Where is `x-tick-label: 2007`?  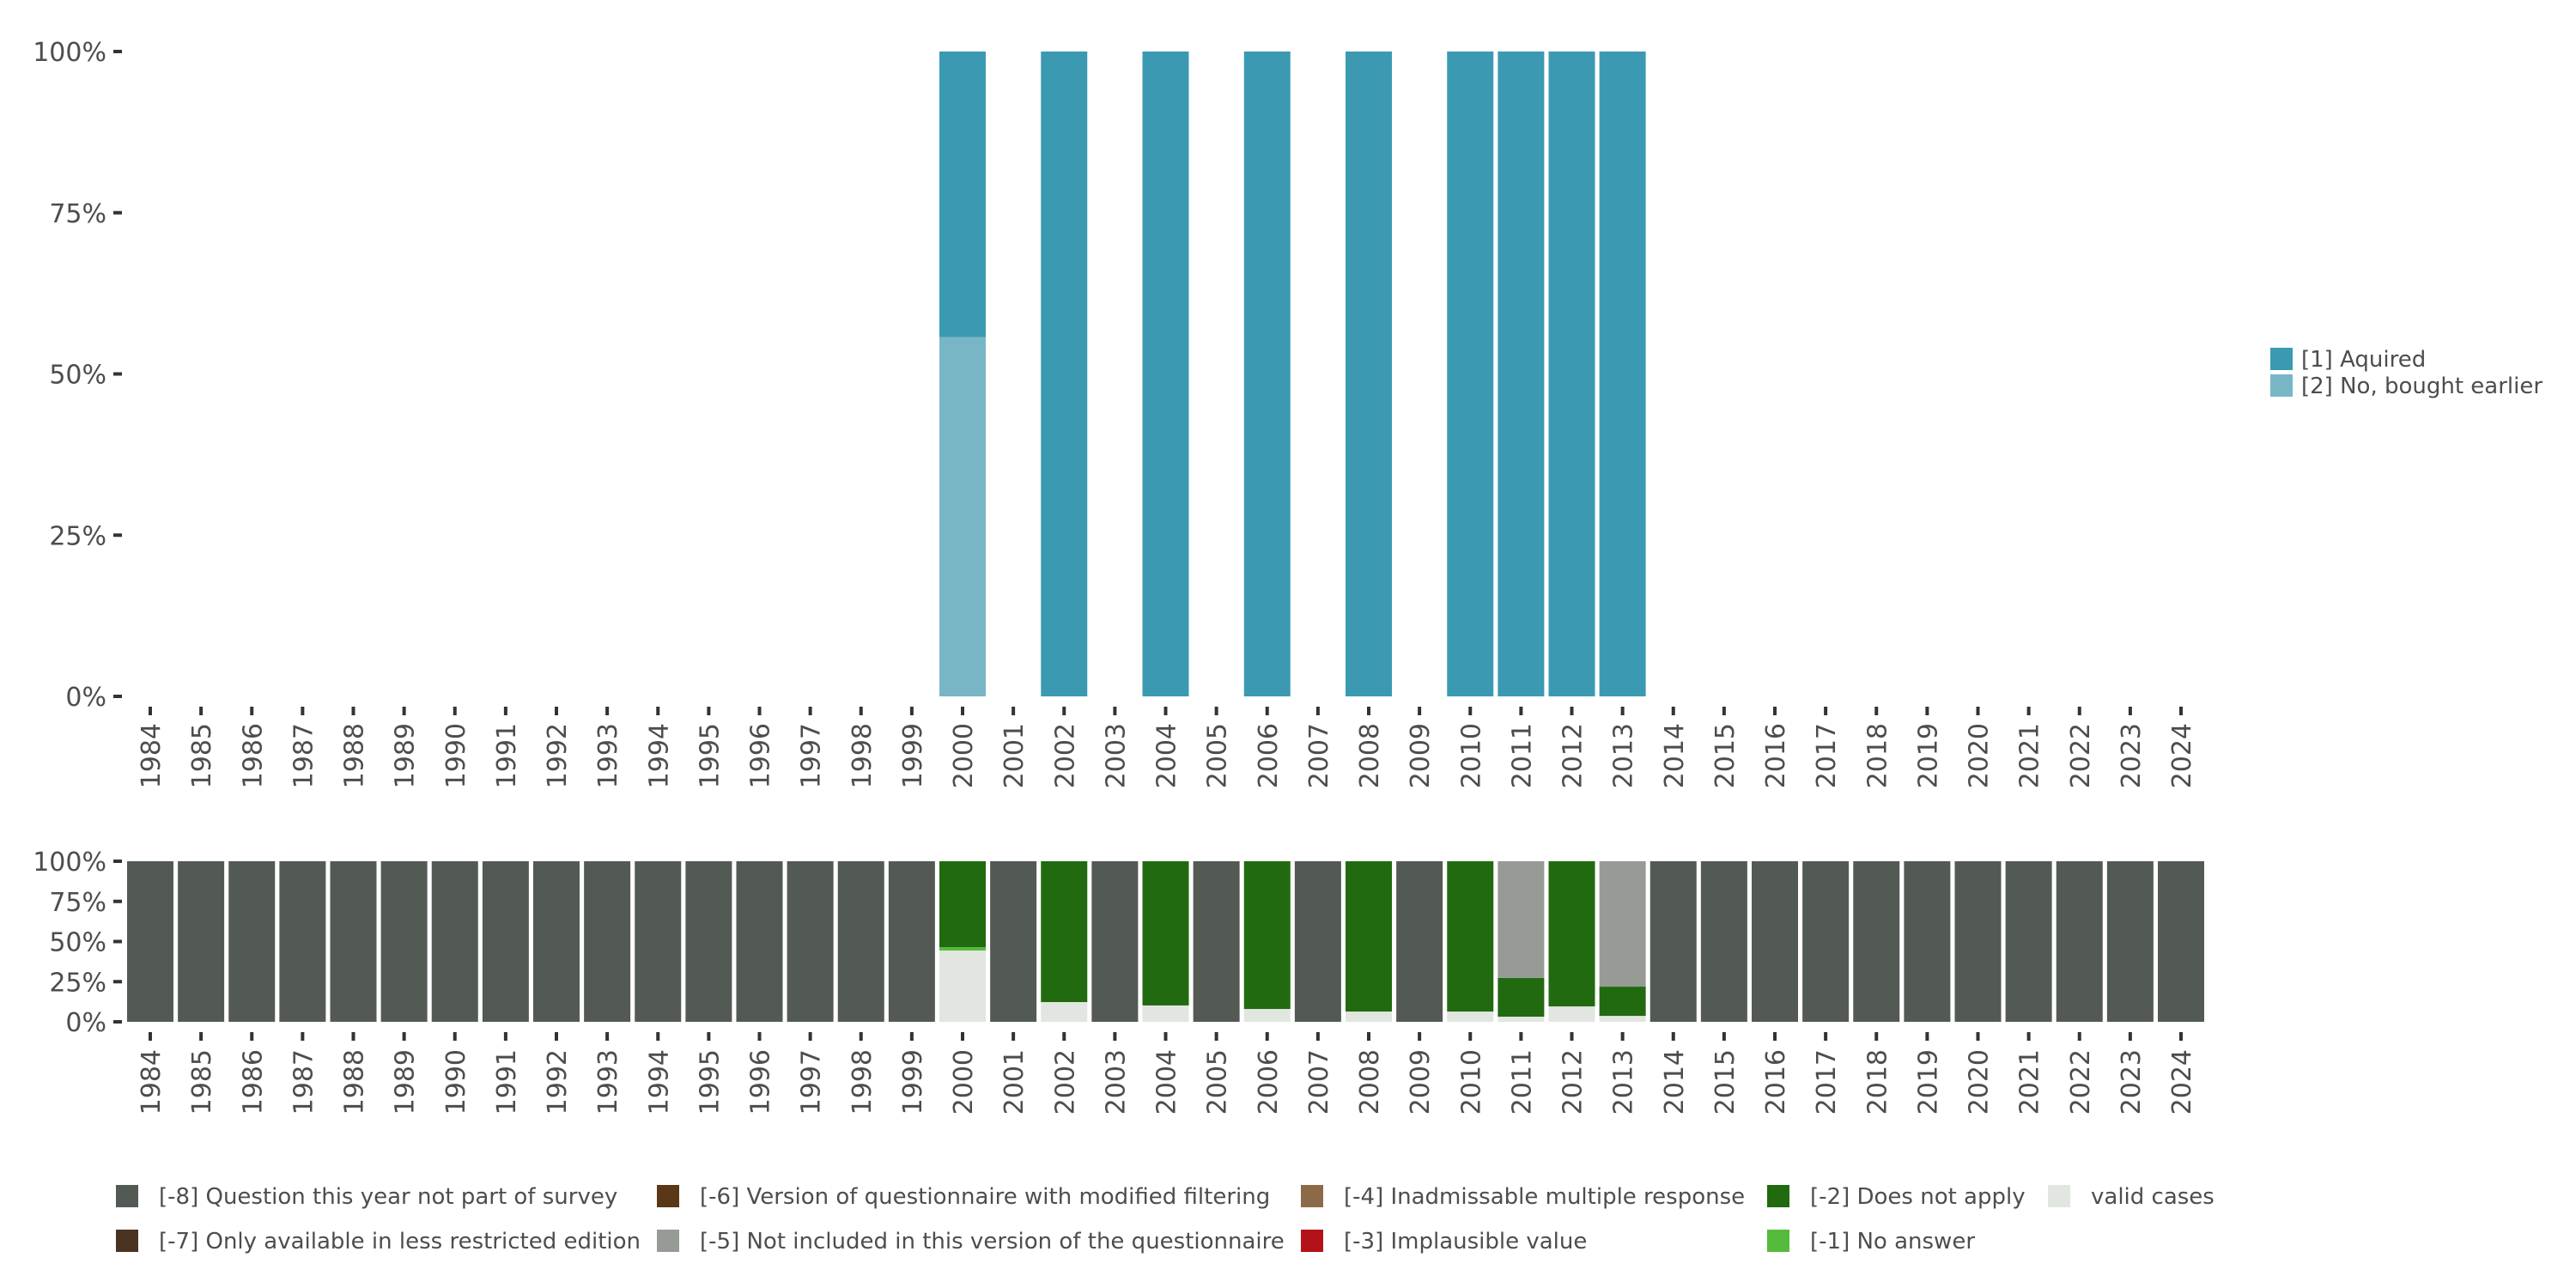
x-tick-label: 2007 is located at coordinates (1319, 1082).